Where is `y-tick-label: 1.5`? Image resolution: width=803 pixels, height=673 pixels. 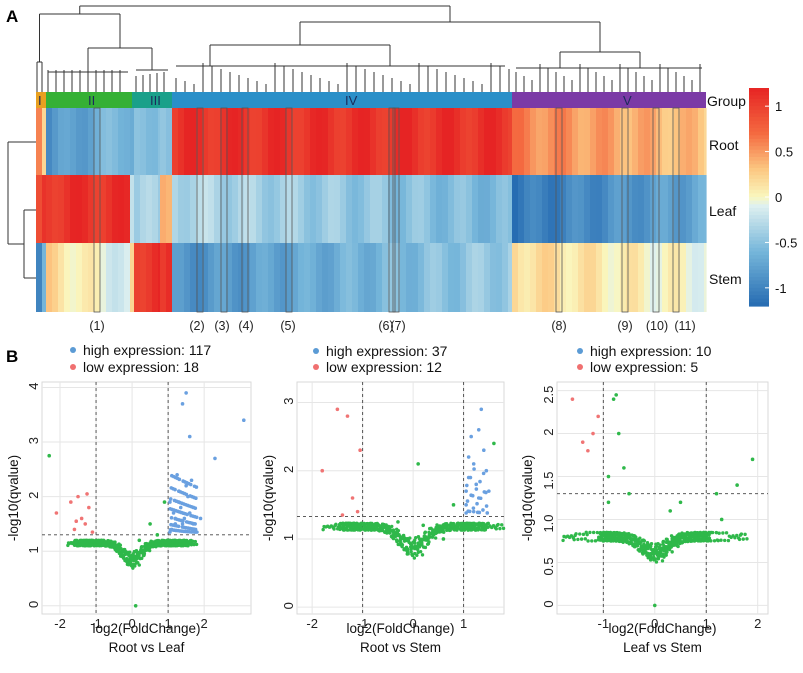 y-tick-label: 1.5 is located at coordinates (548, 481).